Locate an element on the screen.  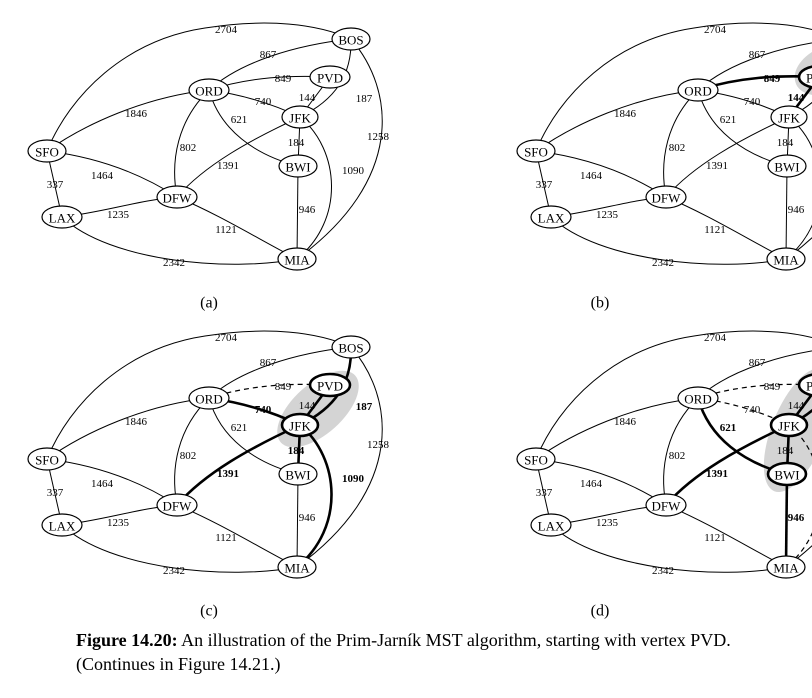
edge-ord-bos is located at coordinates (754, 66).